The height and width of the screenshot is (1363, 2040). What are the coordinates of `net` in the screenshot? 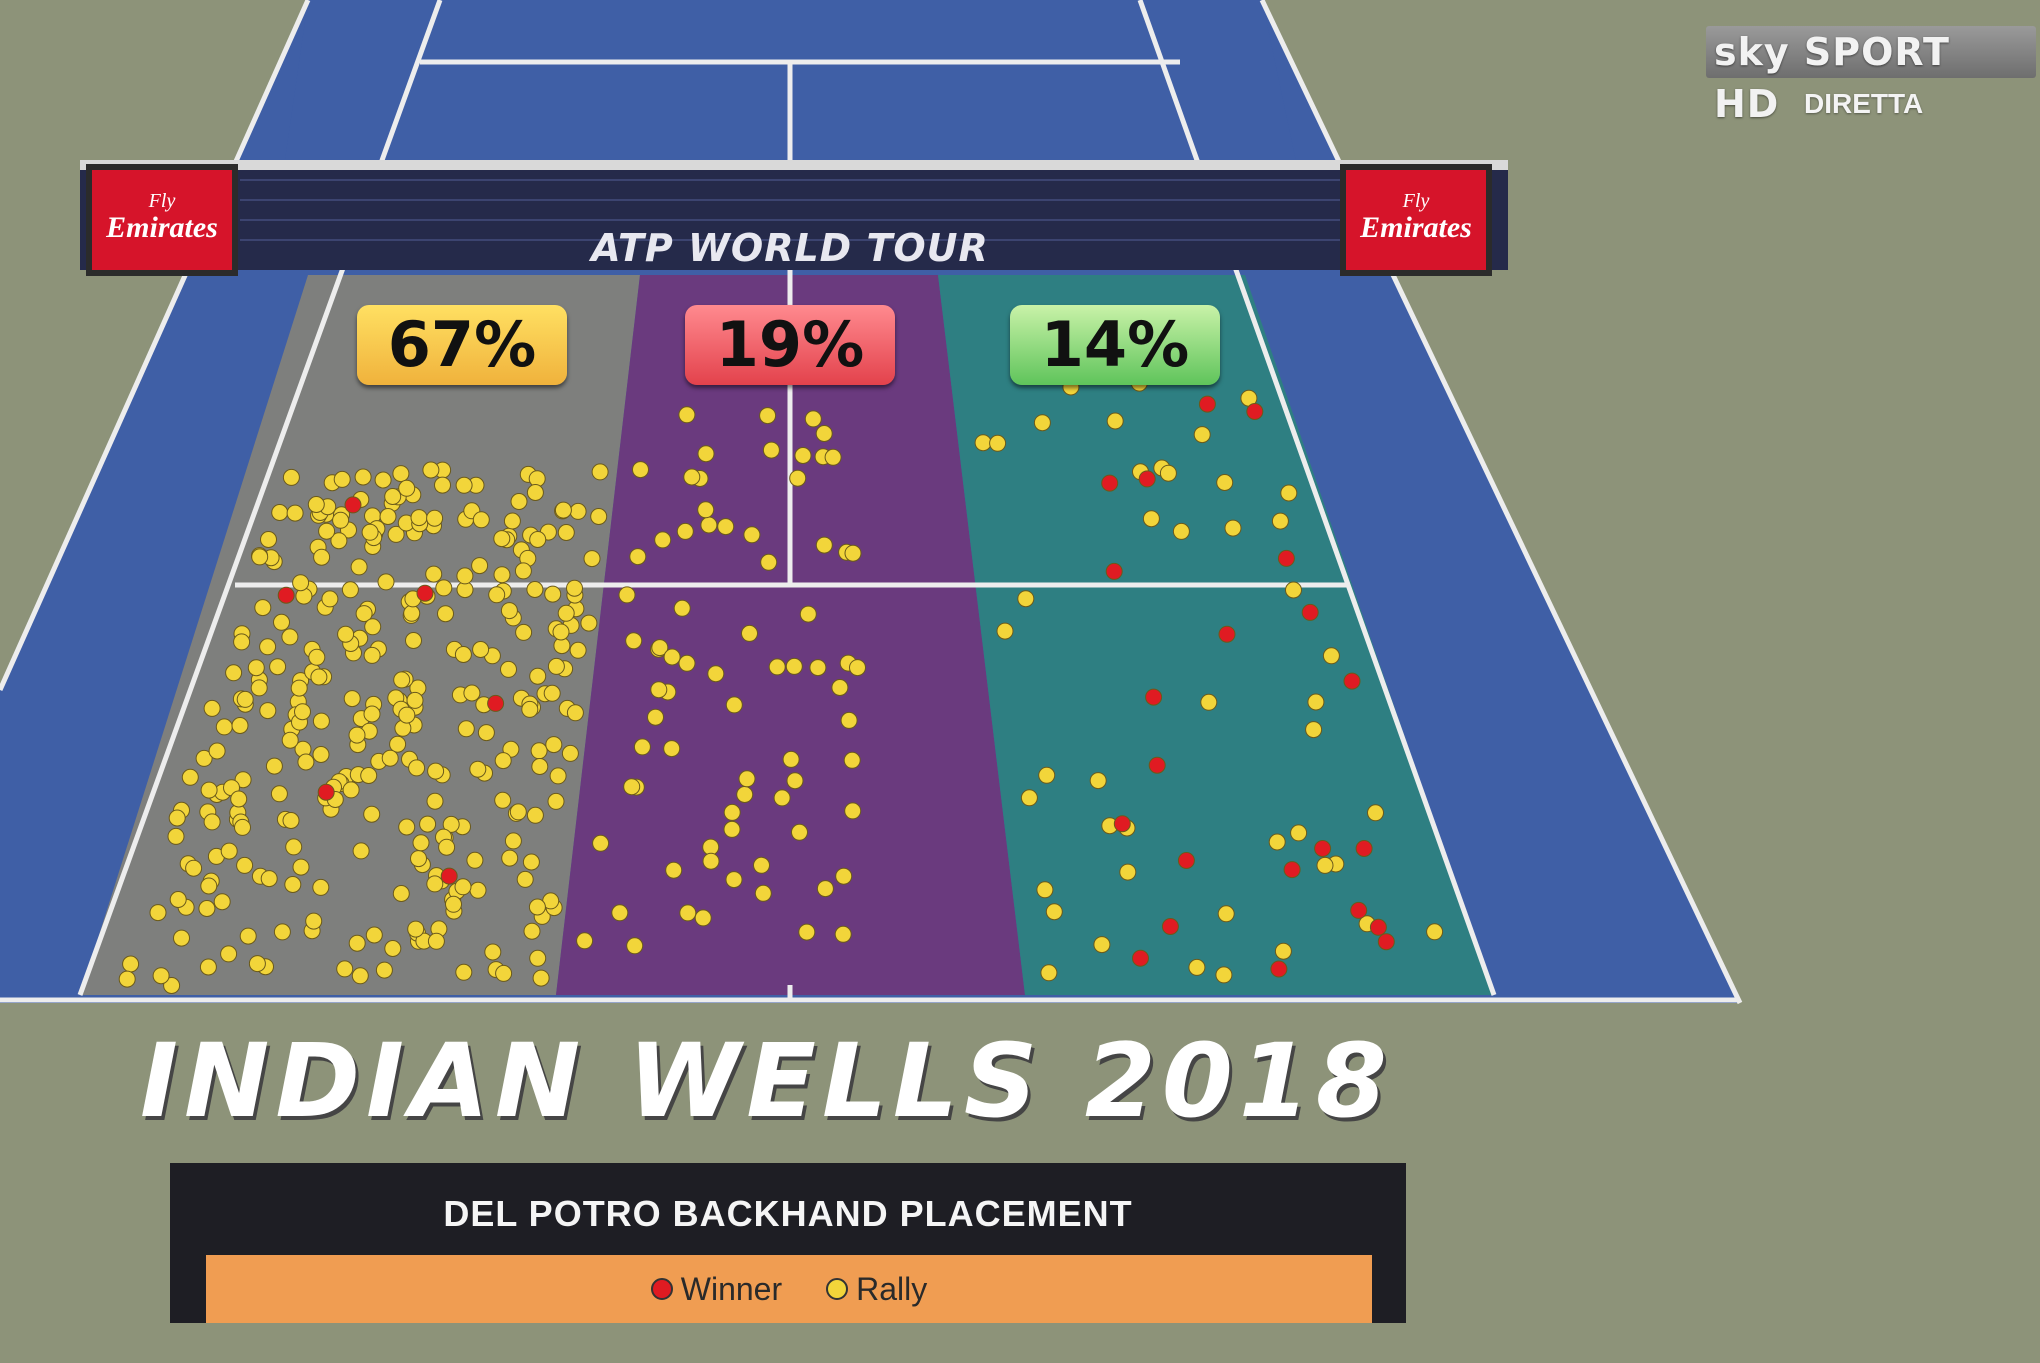 It's located at (794, 215).